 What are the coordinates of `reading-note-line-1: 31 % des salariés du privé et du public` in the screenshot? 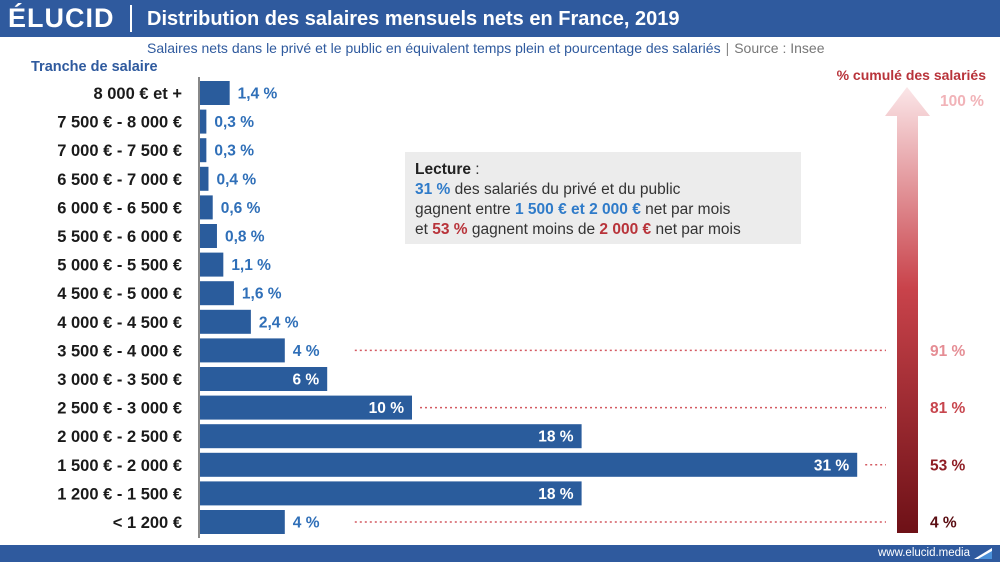 It's located at (603, 190).